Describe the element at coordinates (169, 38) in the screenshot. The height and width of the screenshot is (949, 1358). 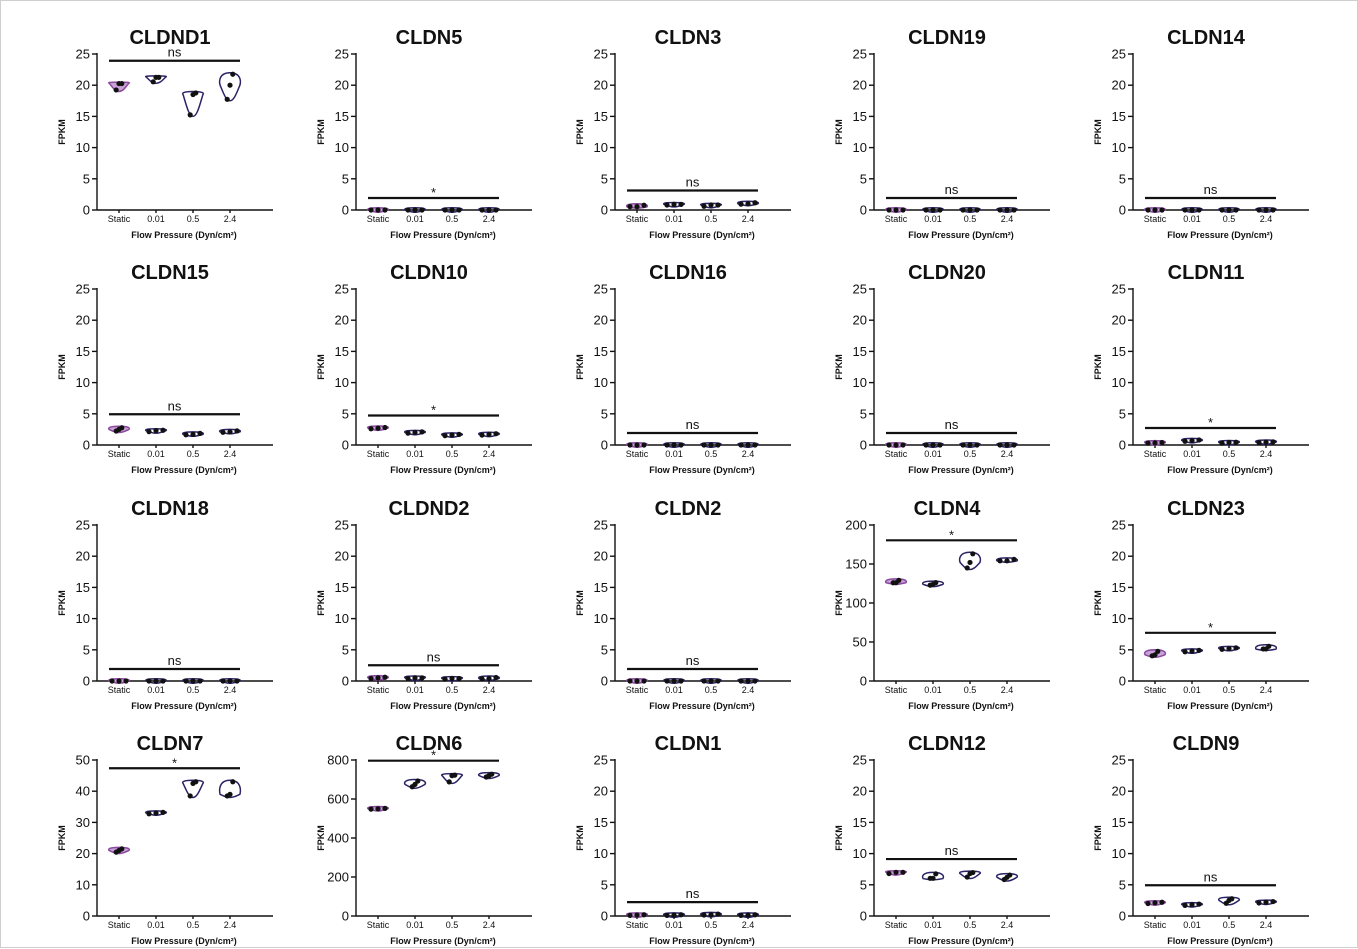
I see `chart-title: CLDND1` at that location.